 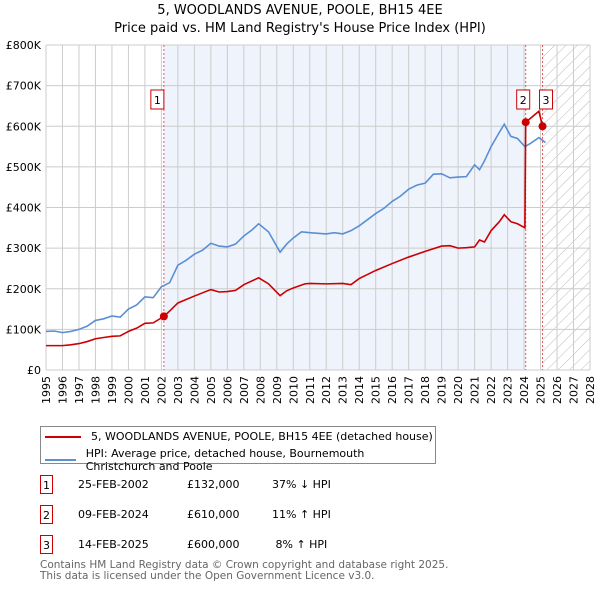 I want to click on legend-swatch-blue, so click(x=60, y=460).